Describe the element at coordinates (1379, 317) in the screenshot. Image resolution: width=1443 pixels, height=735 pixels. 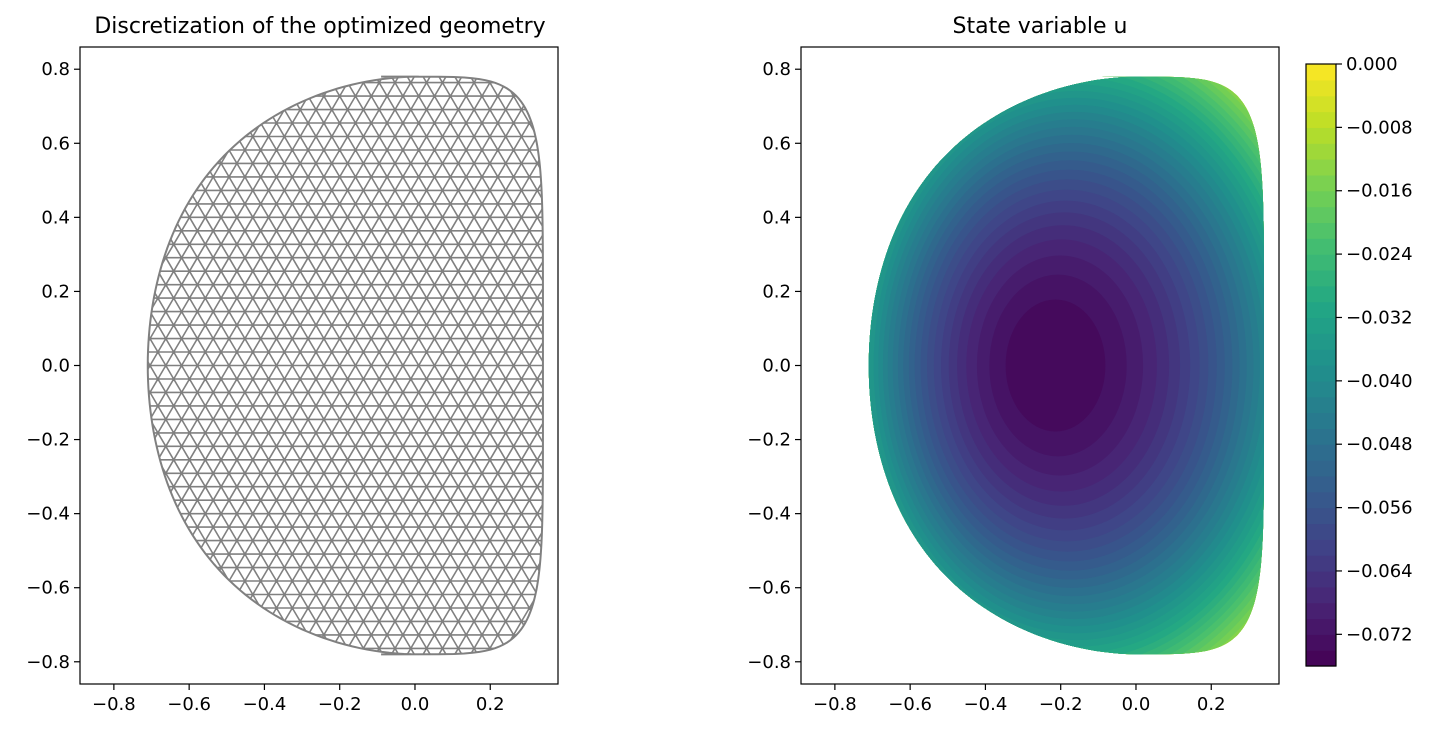
I see `colorbar-tick-label: −0.032` at that location.